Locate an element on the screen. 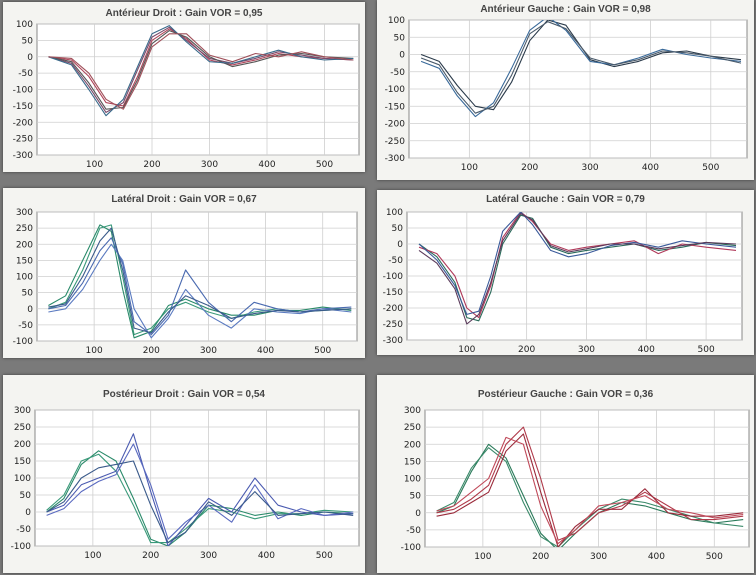 The image size is (756, 575). chart-title: Antérieur Droit : Gain VOR = 0,95 is located at coordinates (184, 13).